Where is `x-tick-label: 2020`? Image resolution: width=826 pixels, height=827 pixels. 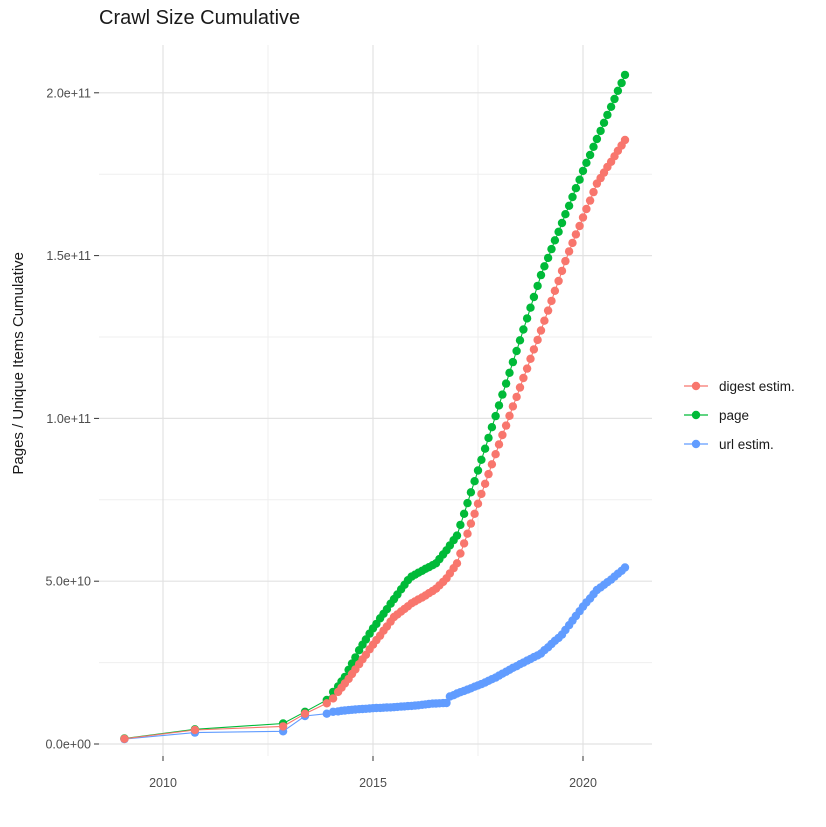
x-tick-label: 2020 is located at coordinates (583, 783).